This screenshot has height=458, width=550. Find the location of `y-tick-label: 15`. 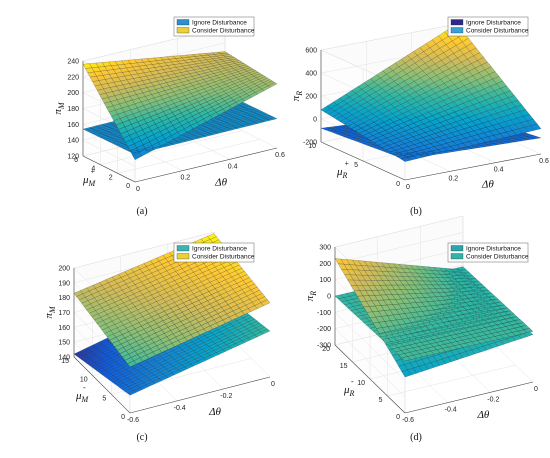

y-tick-label: 15 is located at coordinates (65, 361).